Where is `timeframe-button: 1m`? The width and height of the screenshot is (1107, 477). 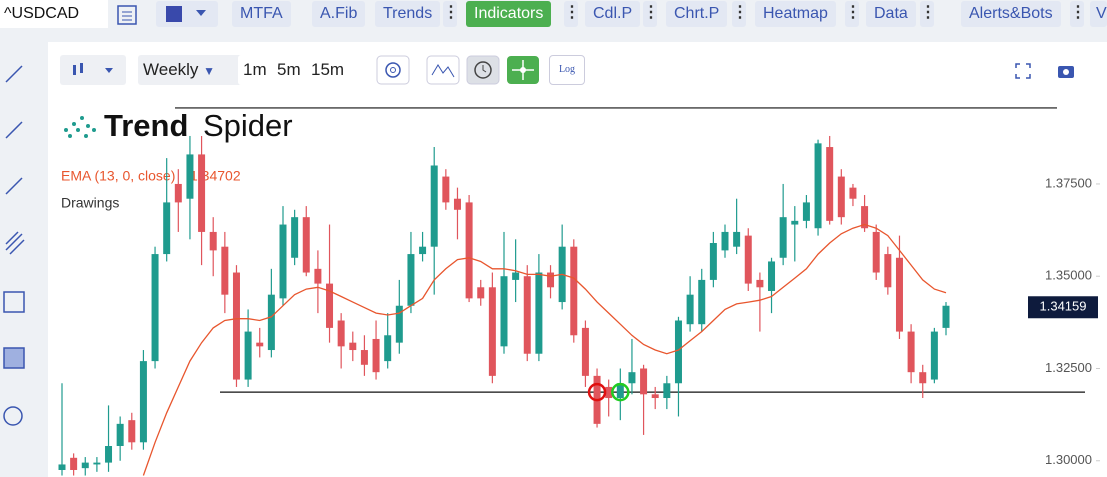
timeframe-button: 1m is located at coordinates (255, 70).